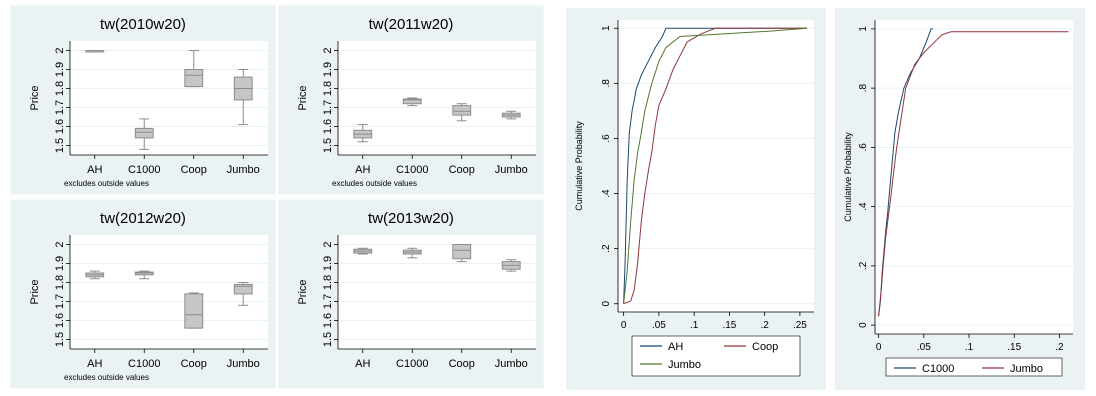 This screenshot has height=396, width=1096. I want to click on legend-box, so click(716, 356).